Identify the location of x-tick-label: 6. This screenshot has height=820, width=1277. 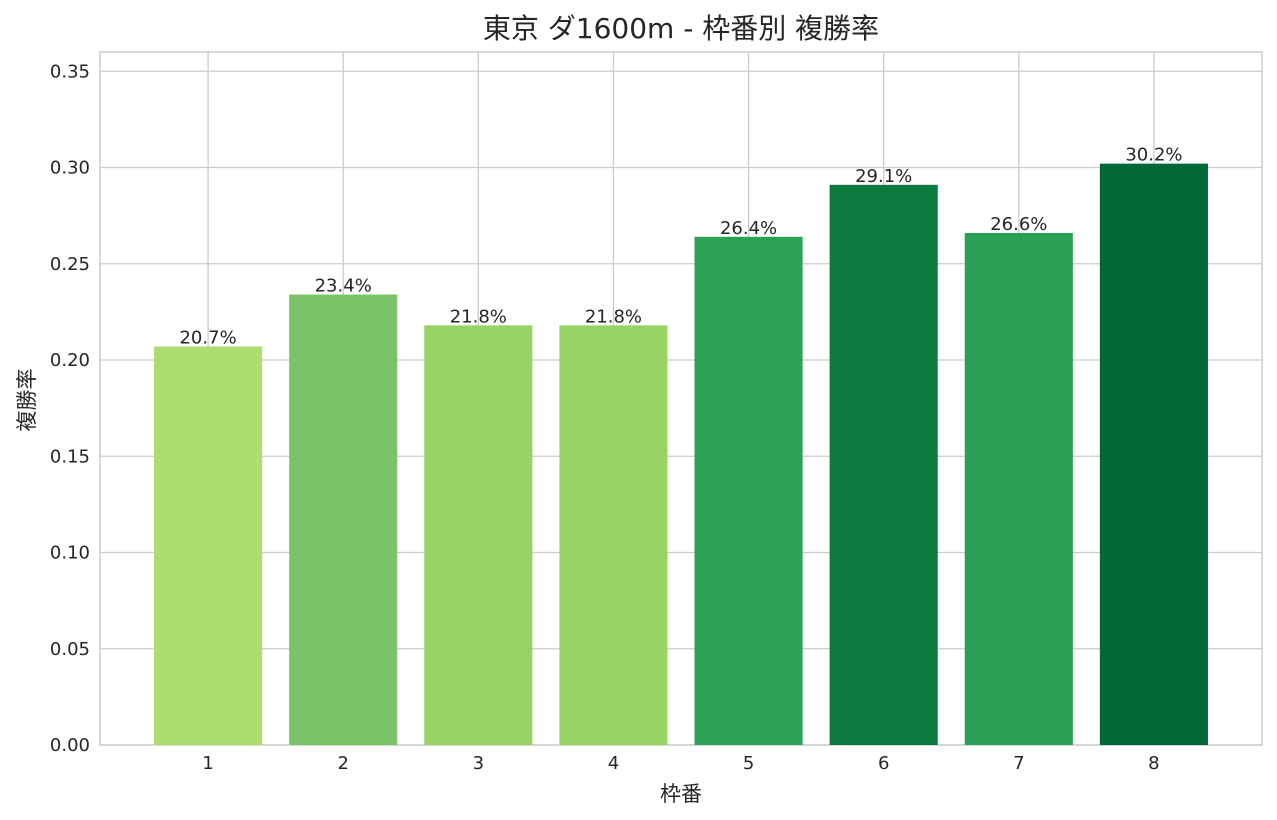
(883, 763).